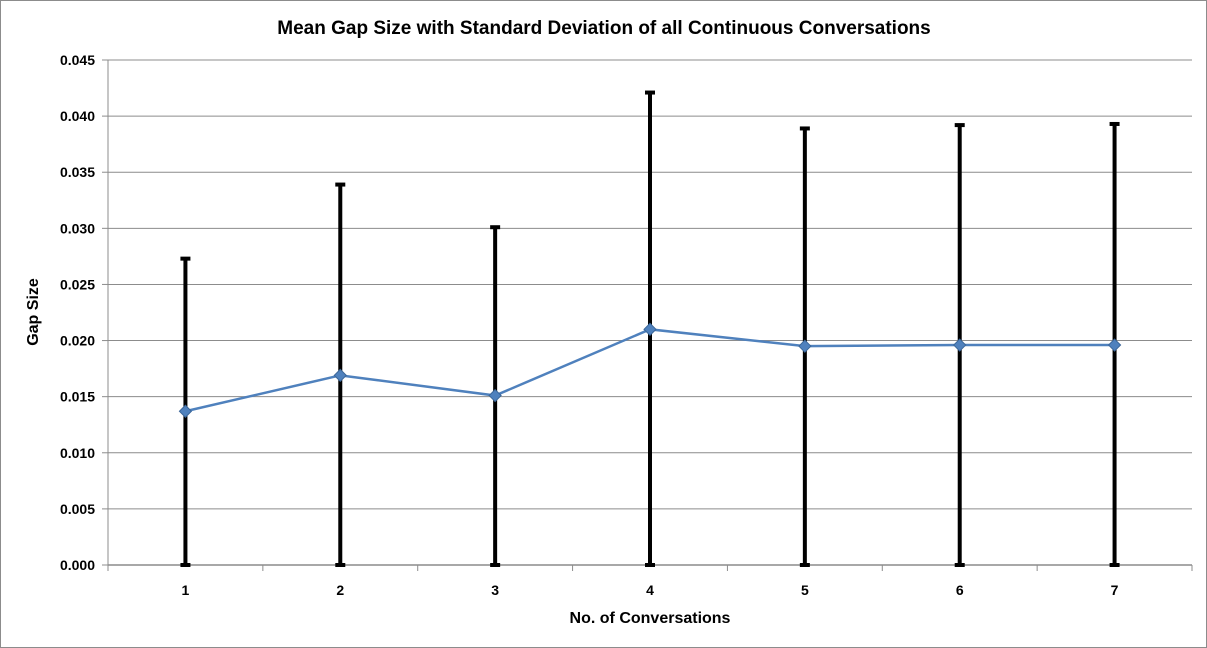 This screenshot has height=648, width=1207. Describe the element at coordinates (1115, 590) in the screenshot. I see `x-tick-label: 7` at that location.